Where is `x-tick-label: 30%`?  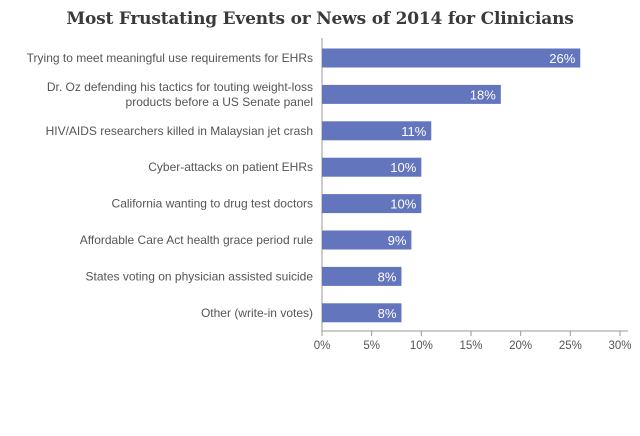
x-tick-label: 30% is located at coordinates (619, 346).